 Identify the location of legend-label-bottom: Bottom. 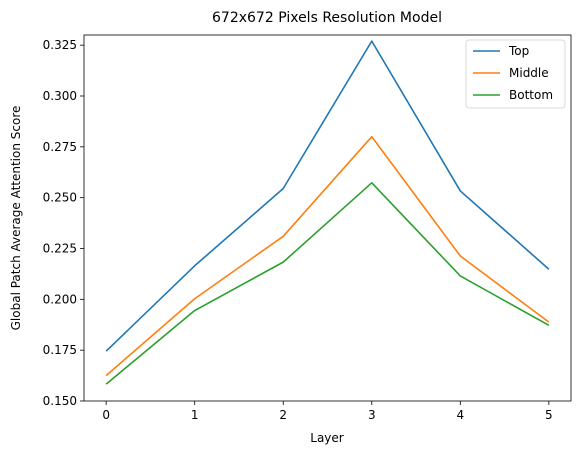
(531, 95).